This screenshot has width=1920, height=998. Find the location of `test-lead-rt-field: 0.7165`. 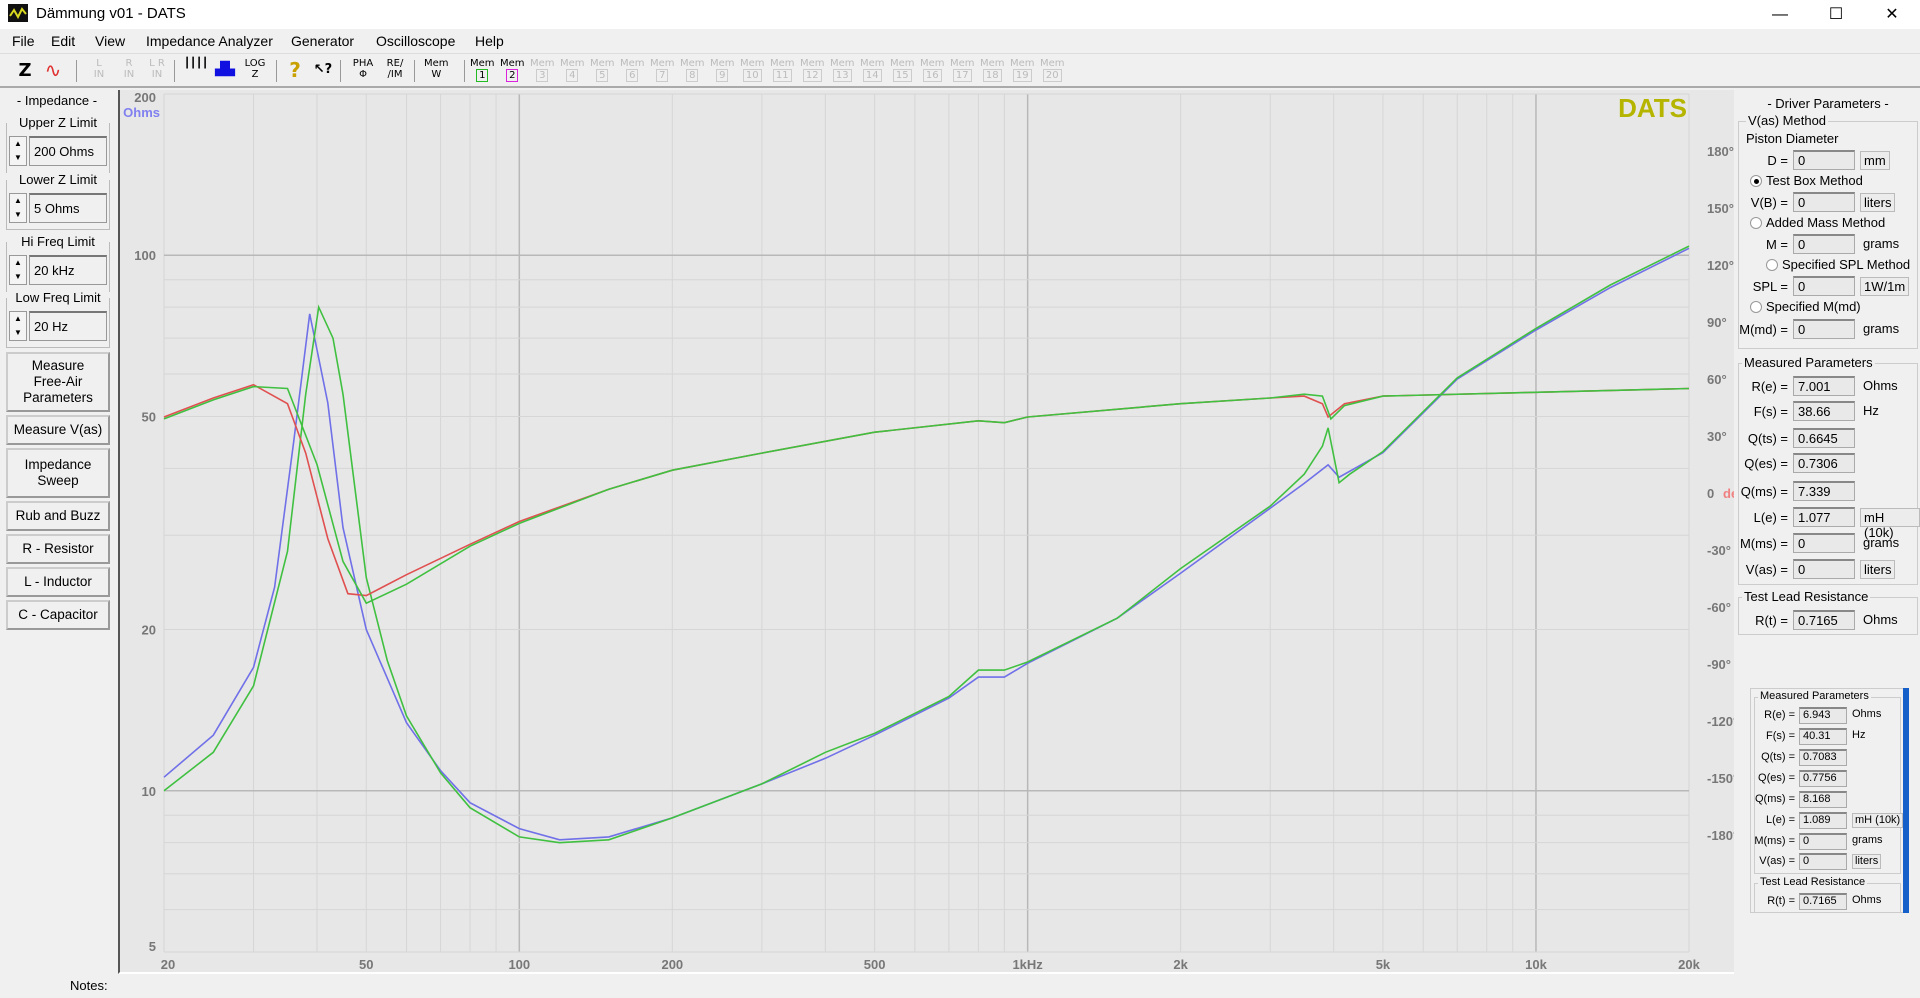

test-lead-rt-field: 0.7165 is located at coordinates (1824, 620).